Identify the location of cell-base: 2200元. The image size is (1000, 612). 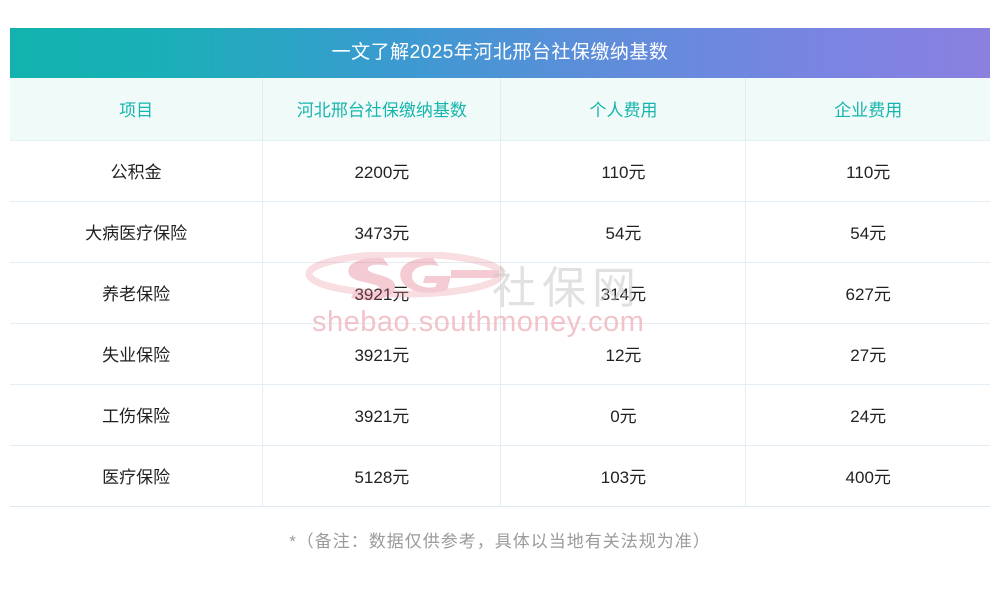
(382, 171).